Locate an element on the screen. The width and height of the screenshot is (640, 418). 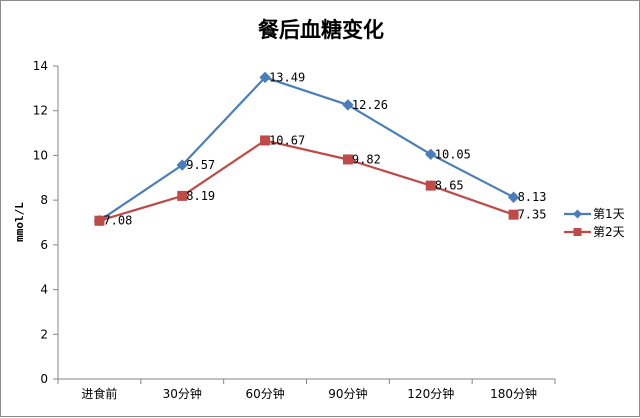
x-tick-label: 60分钟 is located at coordinates (264, 393).